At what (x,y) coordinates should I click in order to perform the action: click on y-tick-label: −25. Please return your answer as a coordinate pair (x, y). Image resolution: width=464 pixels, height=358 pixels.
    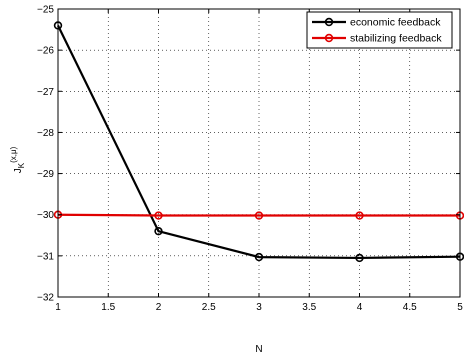
    Looking at the image, I should click on (45, 10).